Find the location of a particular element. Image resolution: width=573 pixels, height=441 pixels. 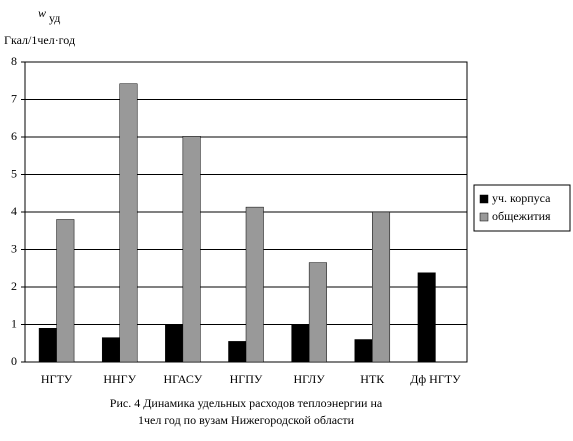

y-label-symbol: w is located at coordinates (42, 13).